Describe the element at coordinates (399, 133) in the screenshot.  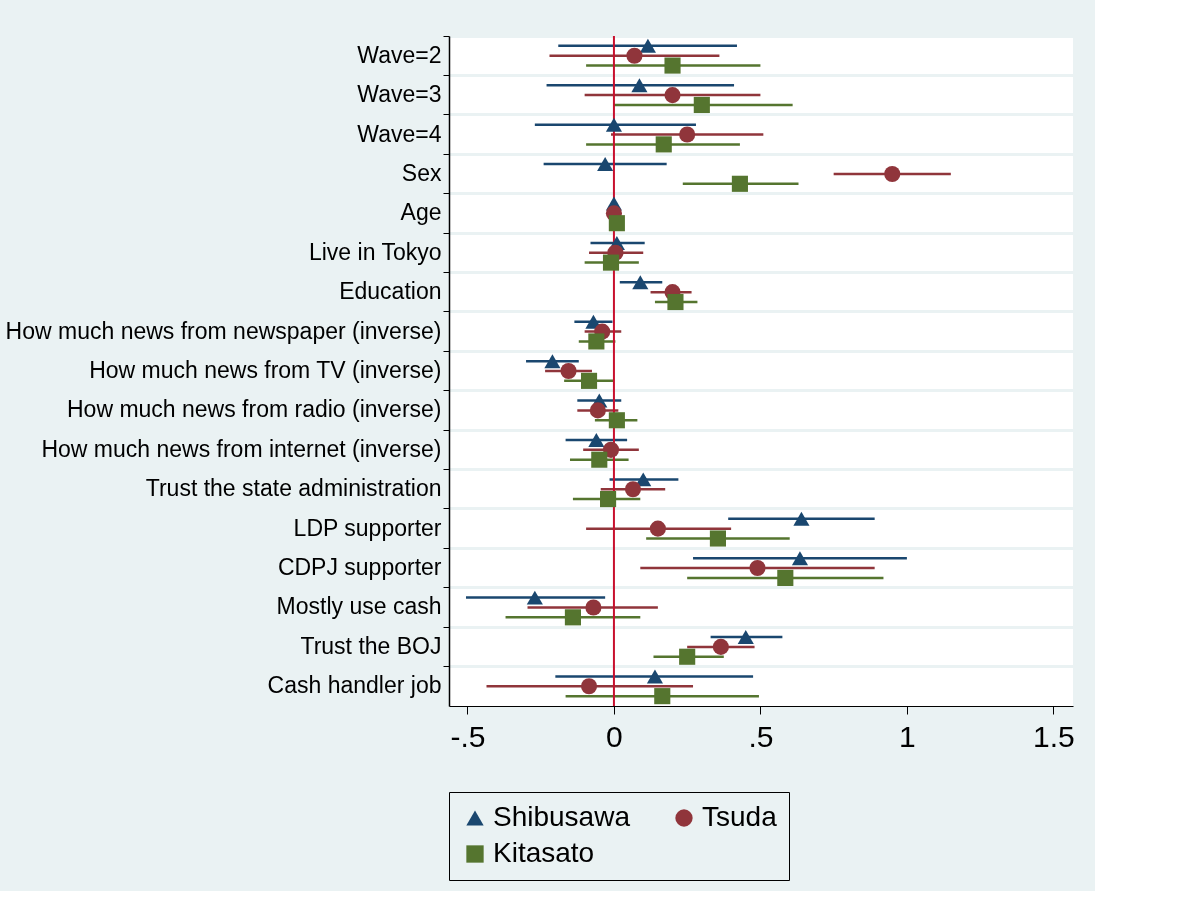
I see `y-tick-label: Wave=4` at that location.